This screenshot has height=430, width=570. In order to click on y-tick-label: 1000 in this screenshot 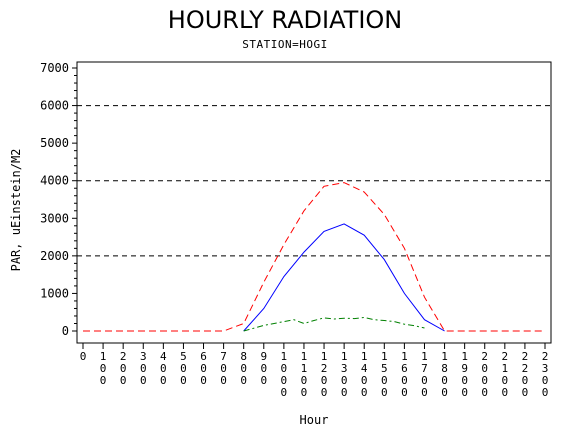, I will do `click(54, 293)`.